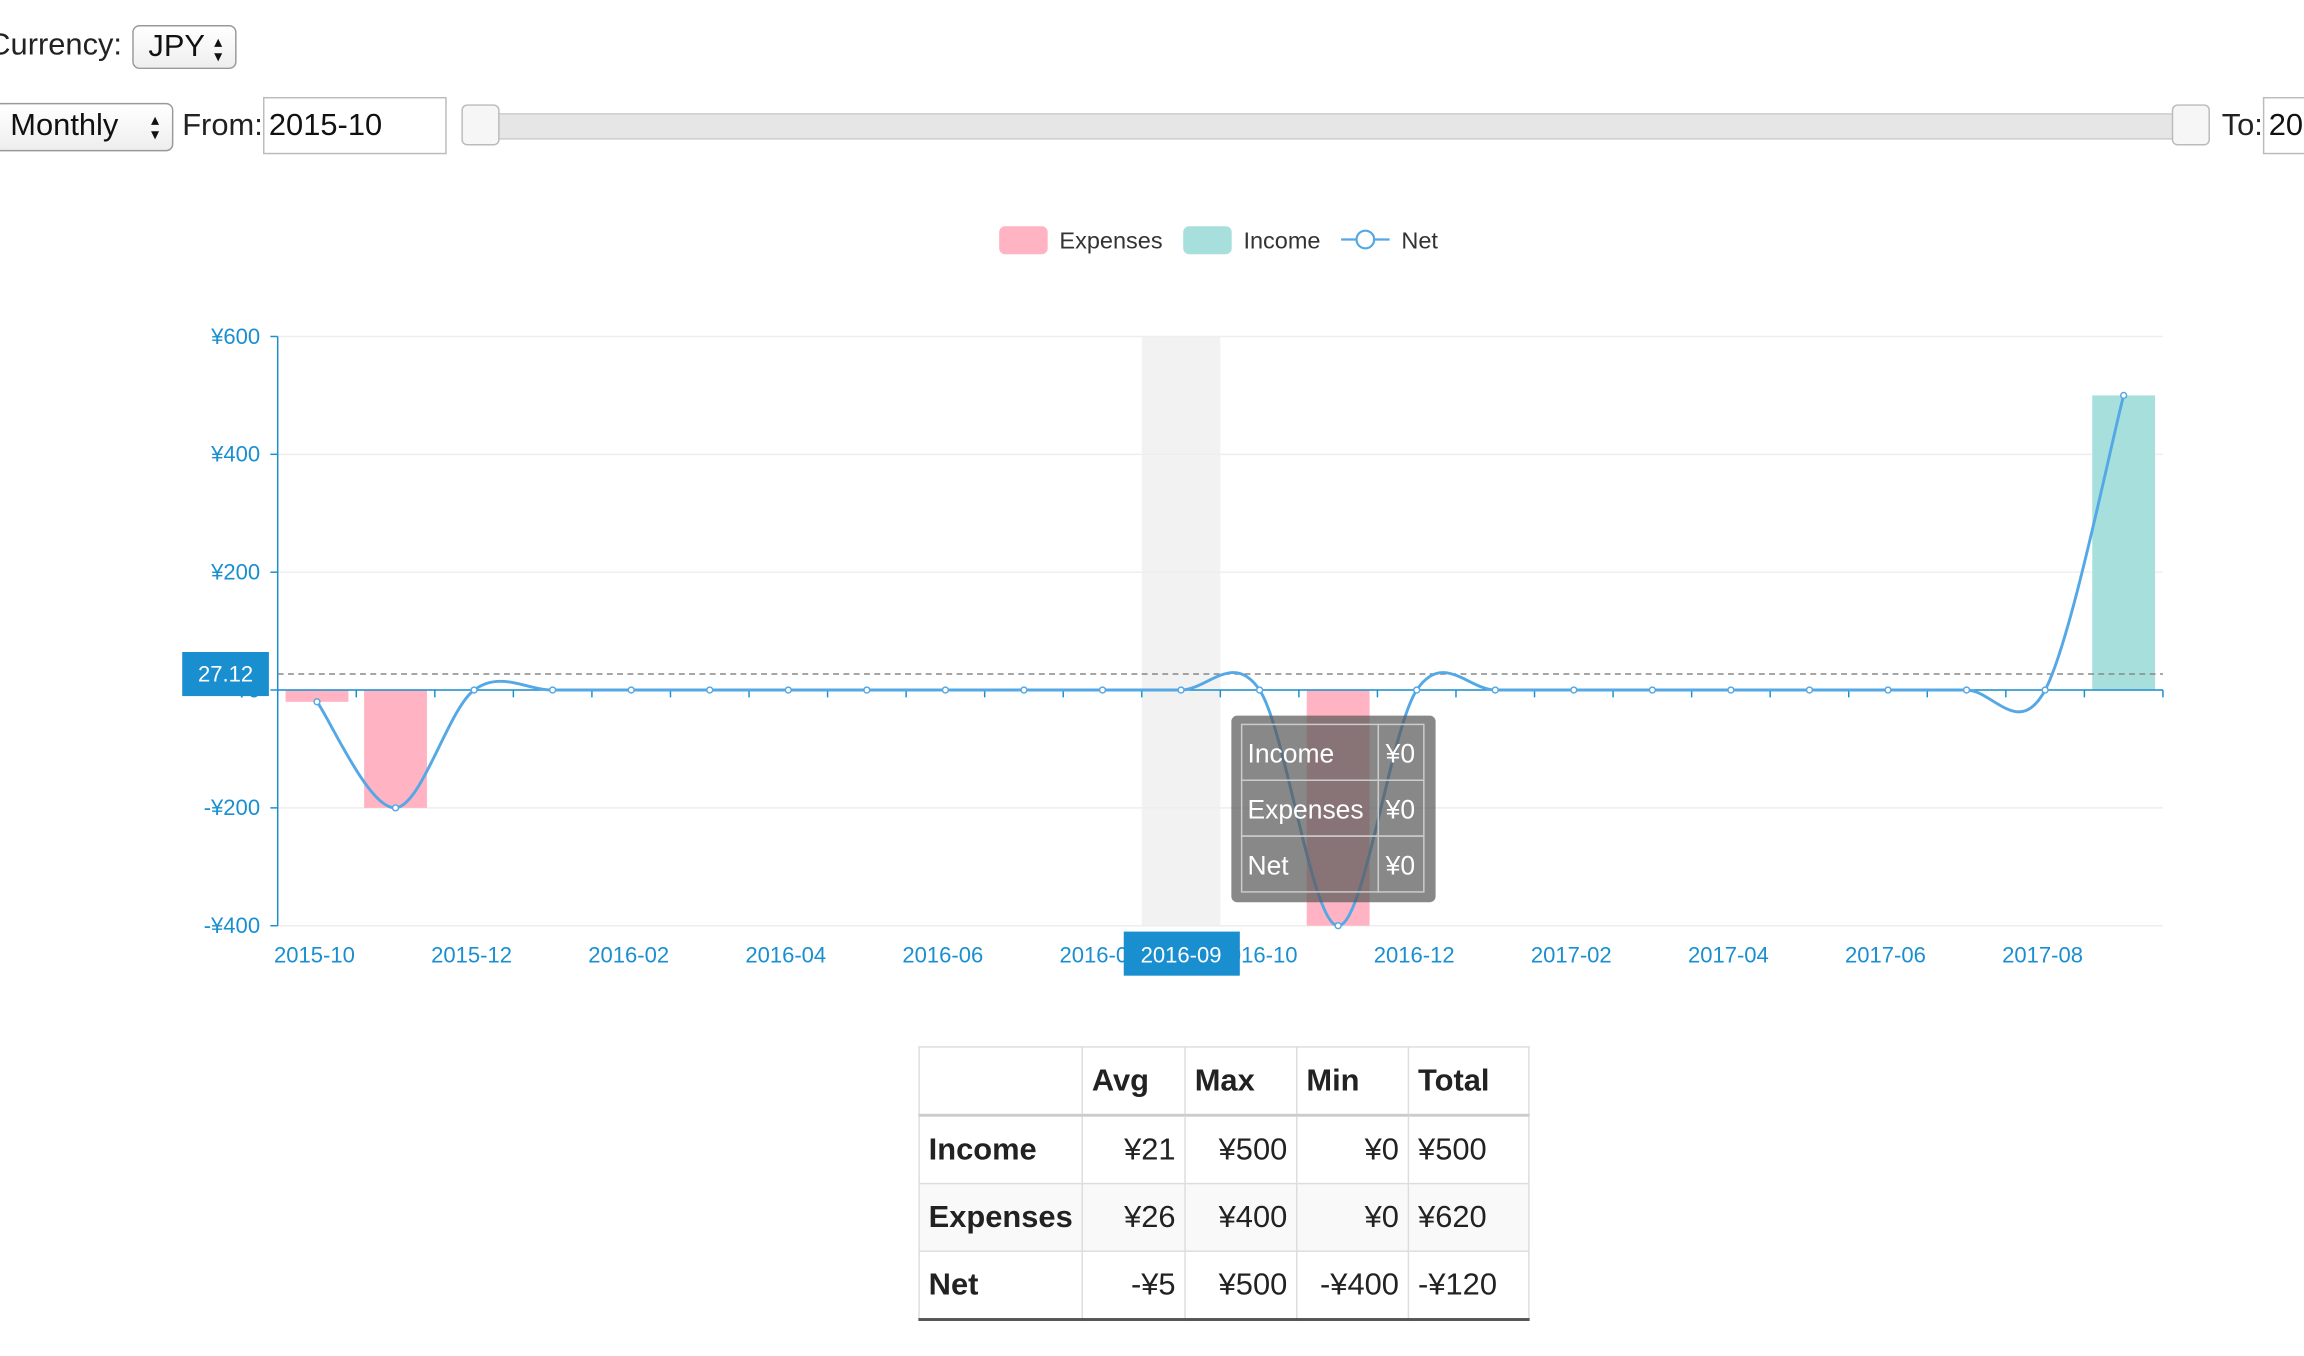 This screenshot has width=2304, height=1356. Describe the element at coordinates (2042, 954) in the screenshot. I see `x-tick-label: 2017-08` at that location.